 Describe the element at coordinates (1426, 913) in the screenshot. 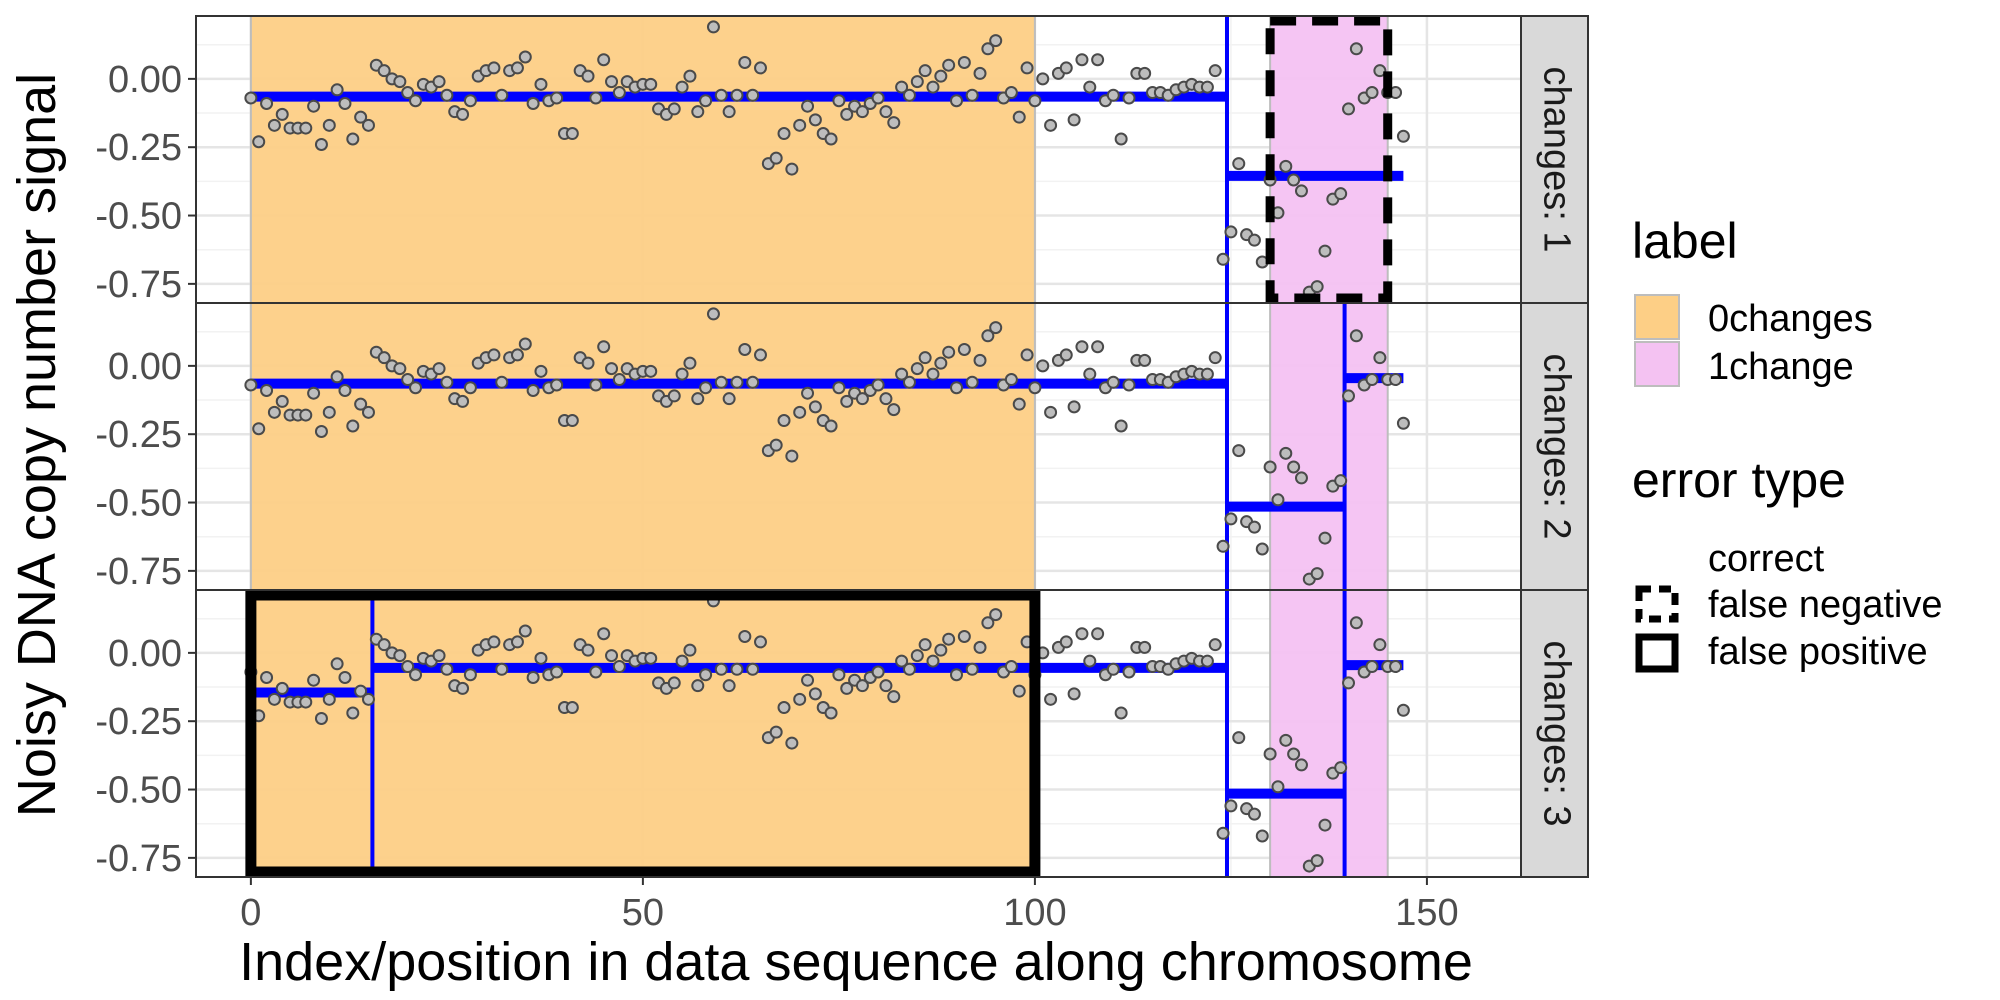

I see `x-tick-label: 150` at that location.